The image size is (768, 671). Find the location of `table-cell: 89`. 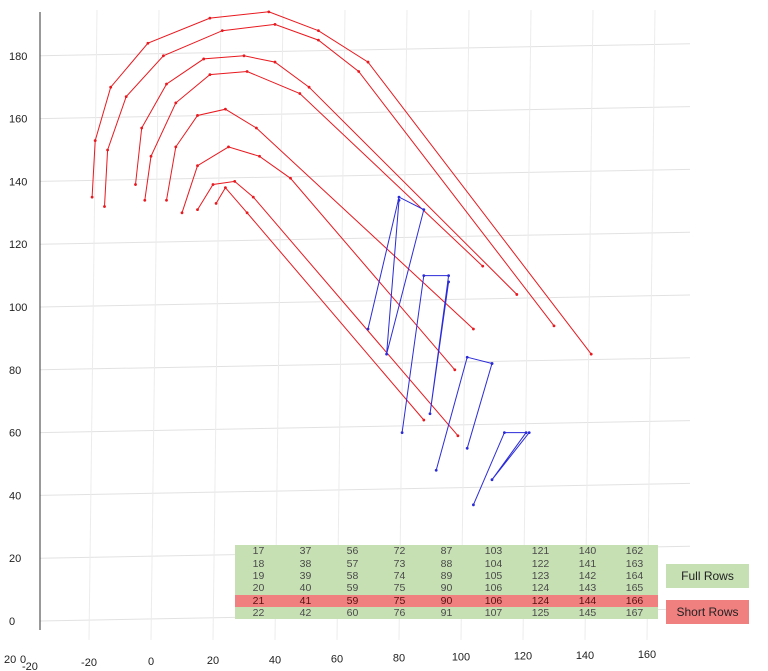

table-cell: 89 is located at coordinates (446, 576).